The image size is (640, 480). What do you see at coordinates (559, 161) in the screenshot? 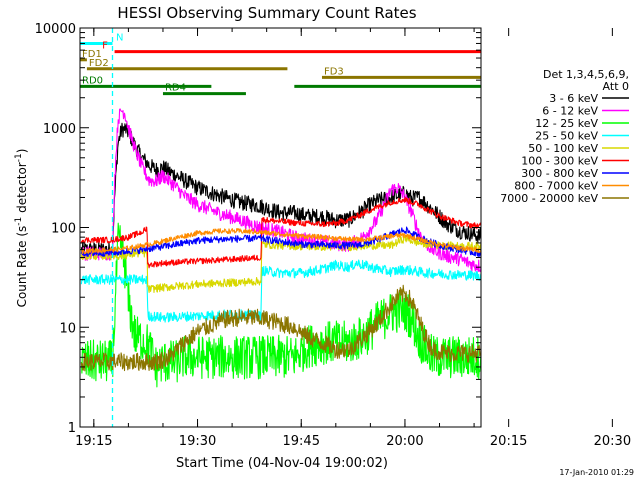
I see `legend-label-100-300-kev: 100 - 300 keV` at bounding box center [559, 161].